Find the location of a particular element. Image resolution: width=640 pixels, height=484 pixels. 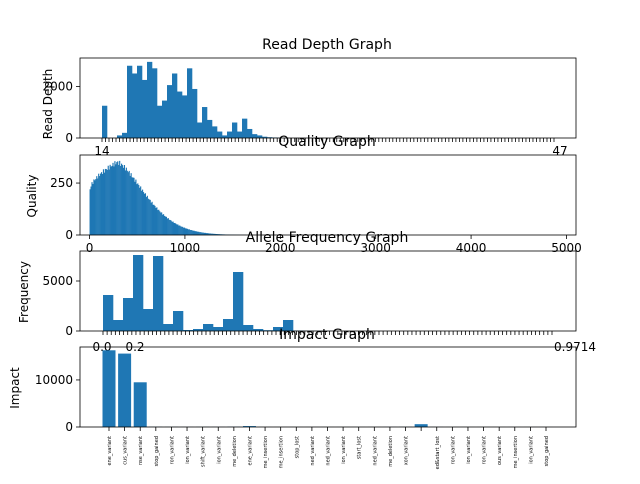

y-tick-label: 2000 is located at coordinates (57, 86).